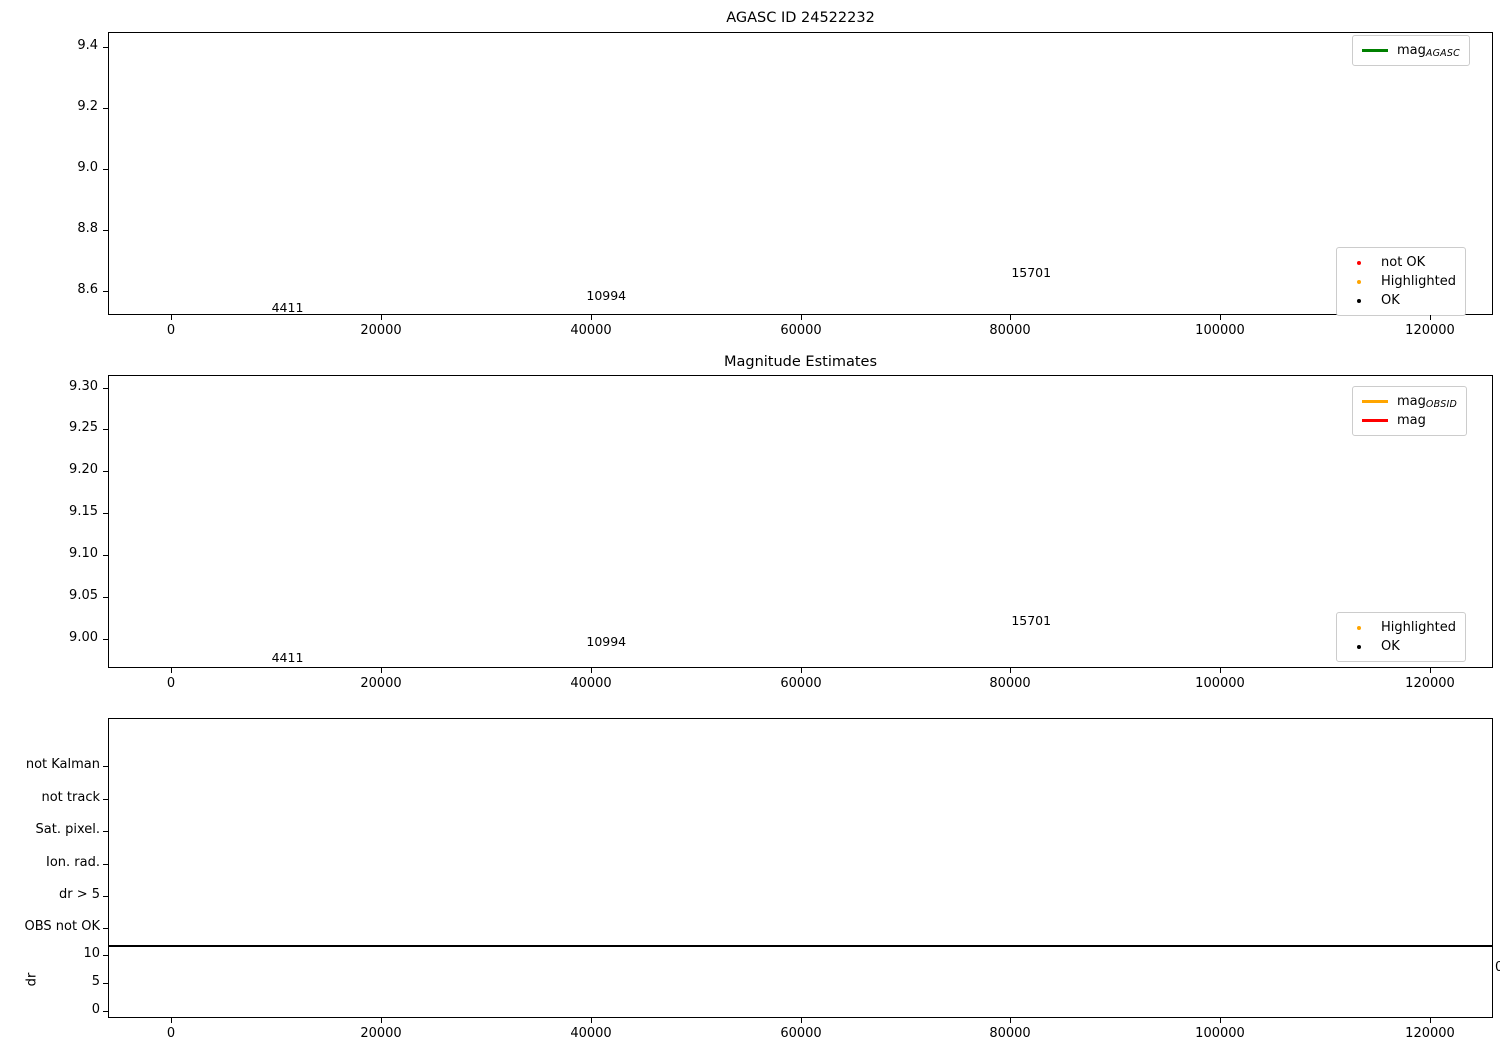  Describe the element at coordinates (73, 862) in the screenshot. I see `flag-row-label-ion-rad-: Ion. rad.` at that location.